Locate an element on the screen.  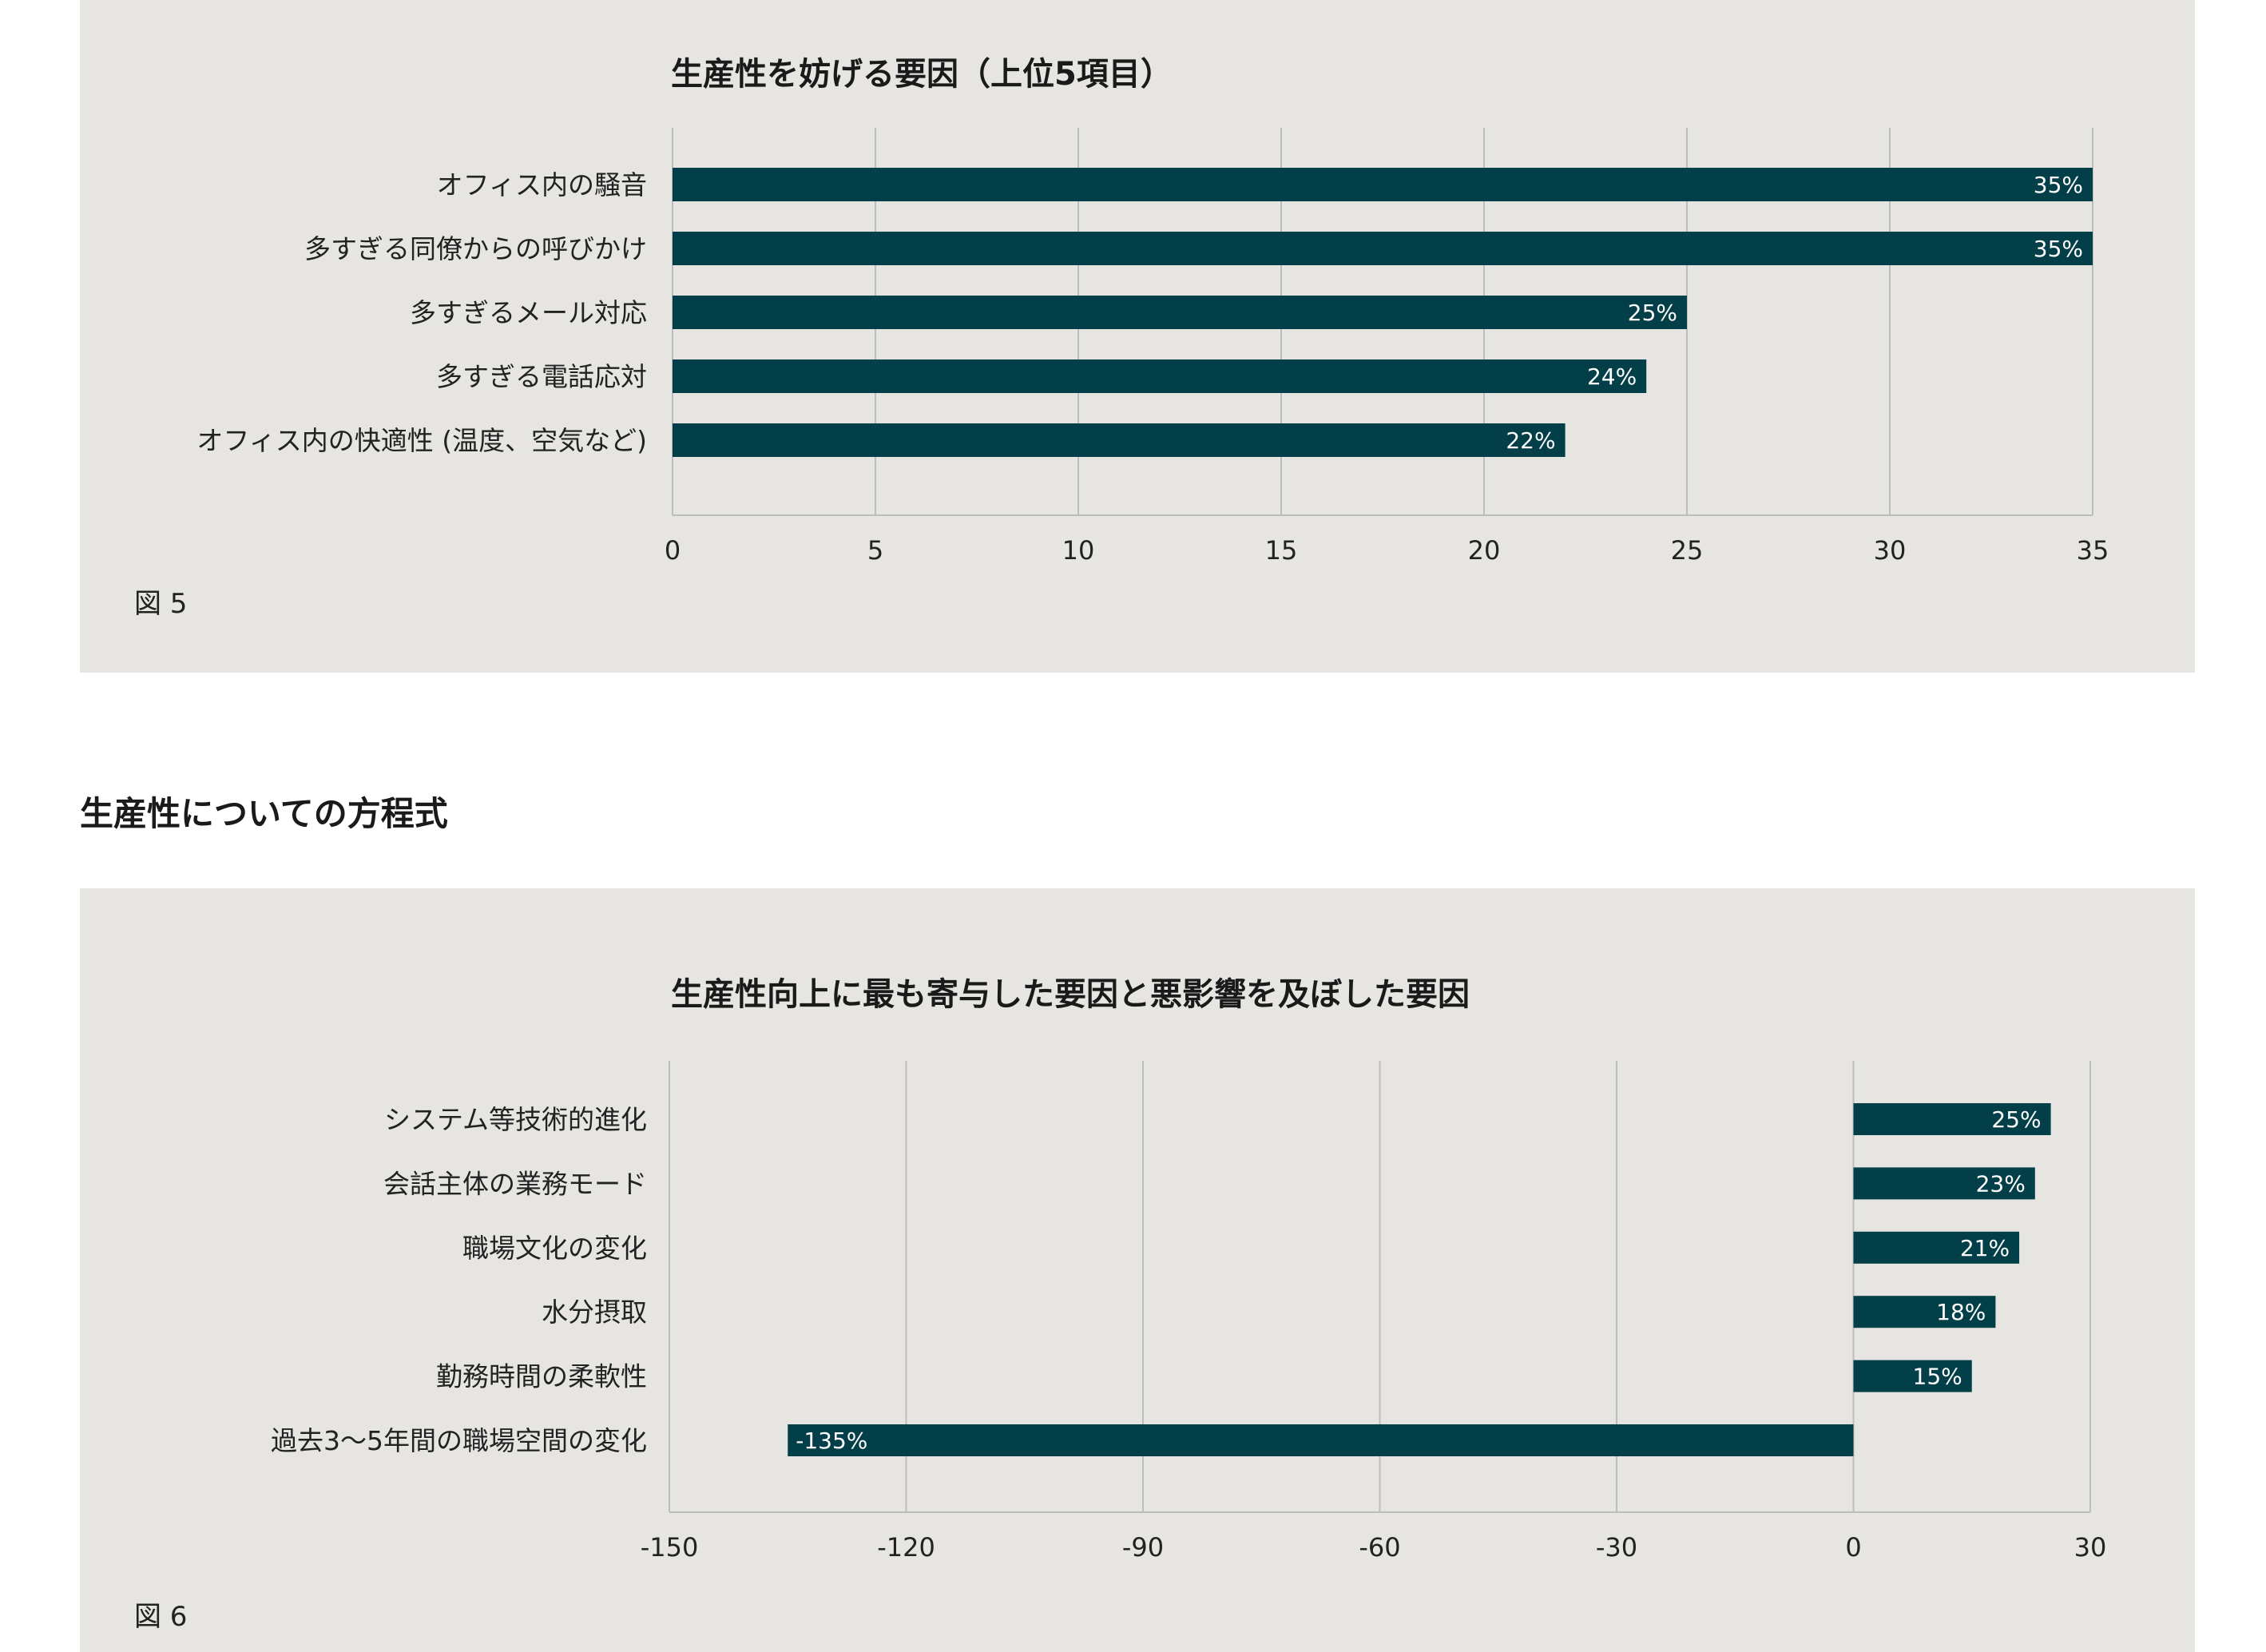
category-label: 多すぎるメール対応 is located at coordinates (528, 312).